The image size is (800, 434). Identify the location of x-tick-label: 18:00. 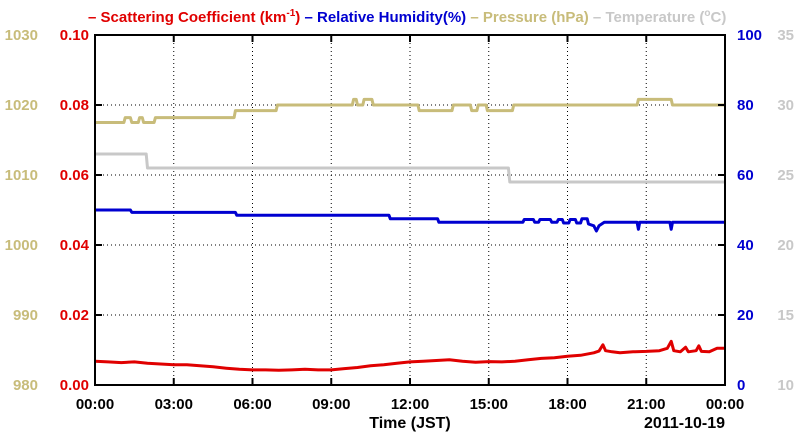
(567, 404).